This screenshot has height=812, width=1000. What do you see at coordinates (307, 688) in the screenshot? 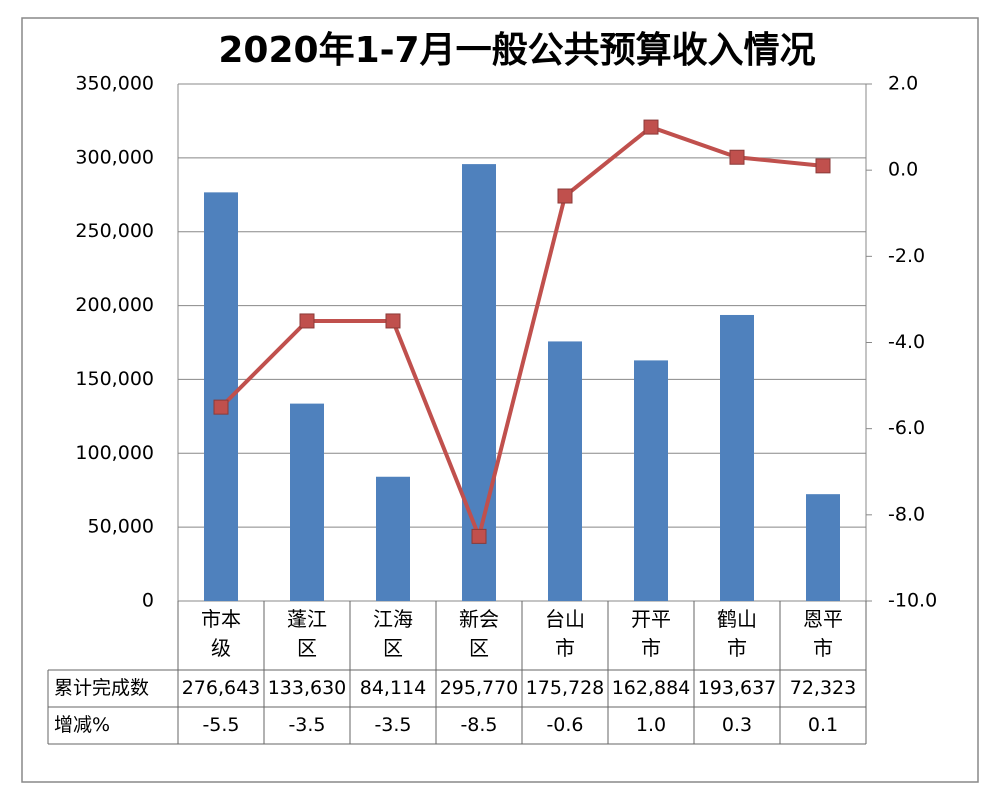
I see `table-value: 133,630` at bounding box center [307, 688].